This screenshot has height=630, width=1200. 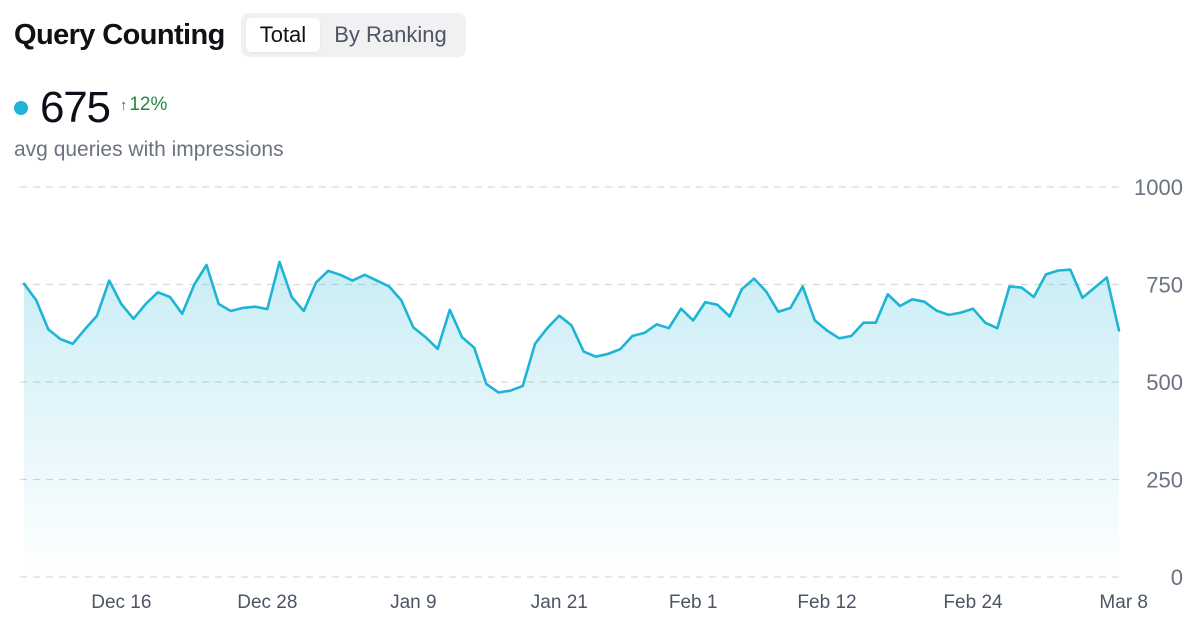 What do you see at coordinates (973, 602) in the screenshot?
I see `x-tick-label: Feb 24` at bounding box center [973, 602].